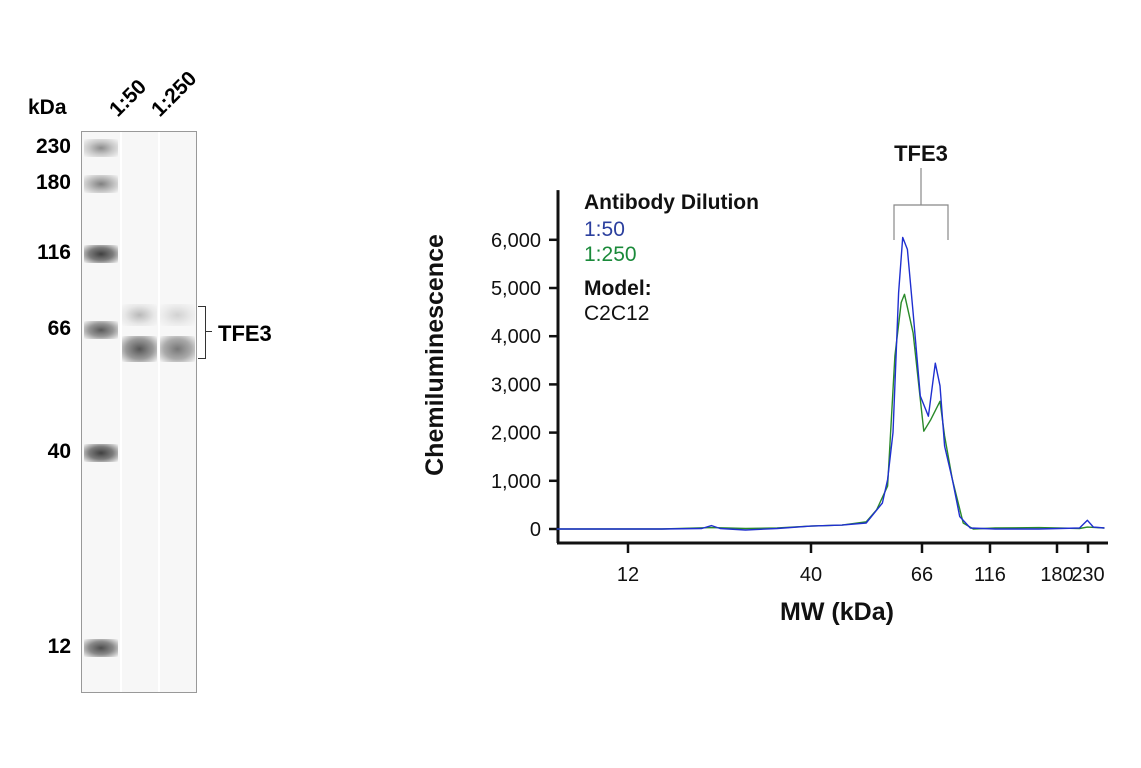  What do you see at coordinates (516, 385) in the screenshot?
I see `y-tick-label: 3,000` at bounding box center [516, 385].